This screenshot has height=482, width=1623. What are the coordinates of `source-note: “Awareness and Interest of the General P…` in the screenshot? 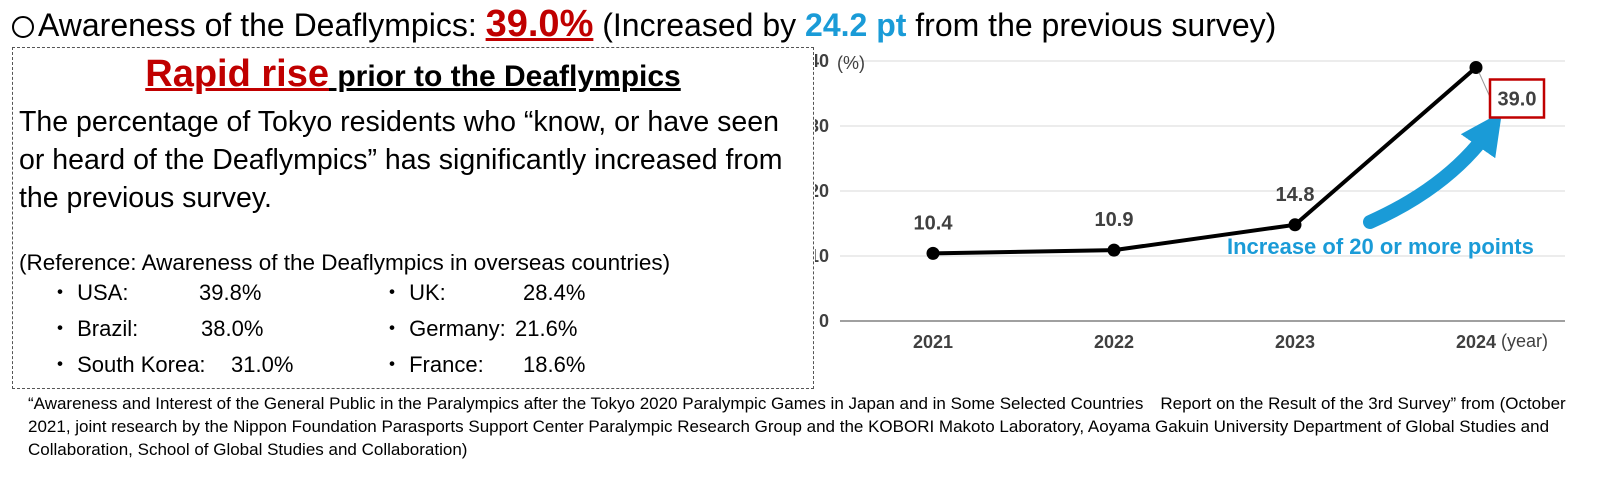 It's located at (797, 426).